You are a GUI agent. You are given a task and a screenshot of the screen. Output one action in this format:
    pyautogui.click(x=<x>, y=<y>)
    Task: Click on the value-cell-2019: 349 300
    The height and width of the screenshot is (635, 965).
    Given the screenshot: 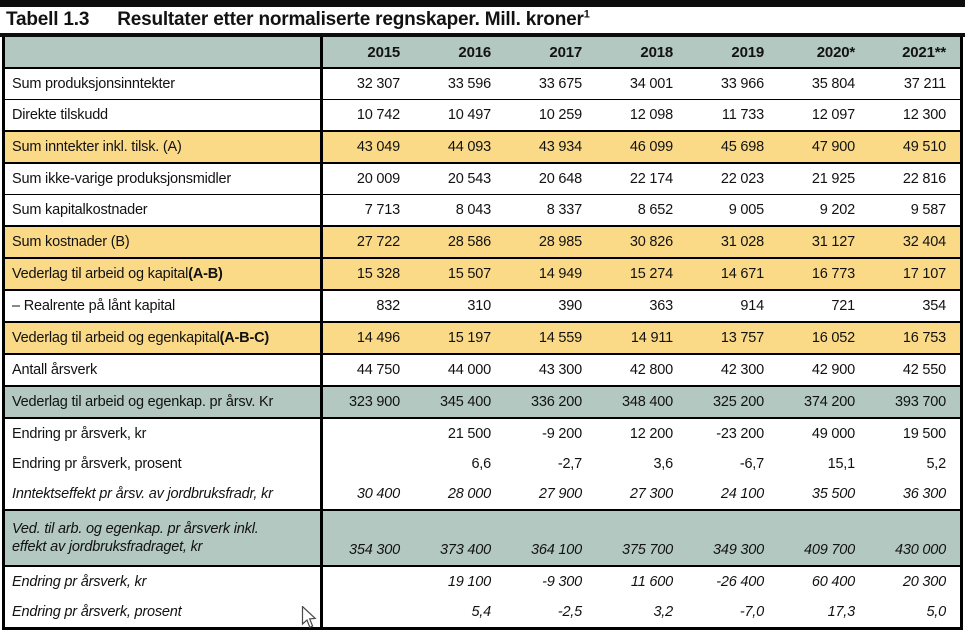 What is the action you would take?
    pyautogui.click(x=738, y=550)
    